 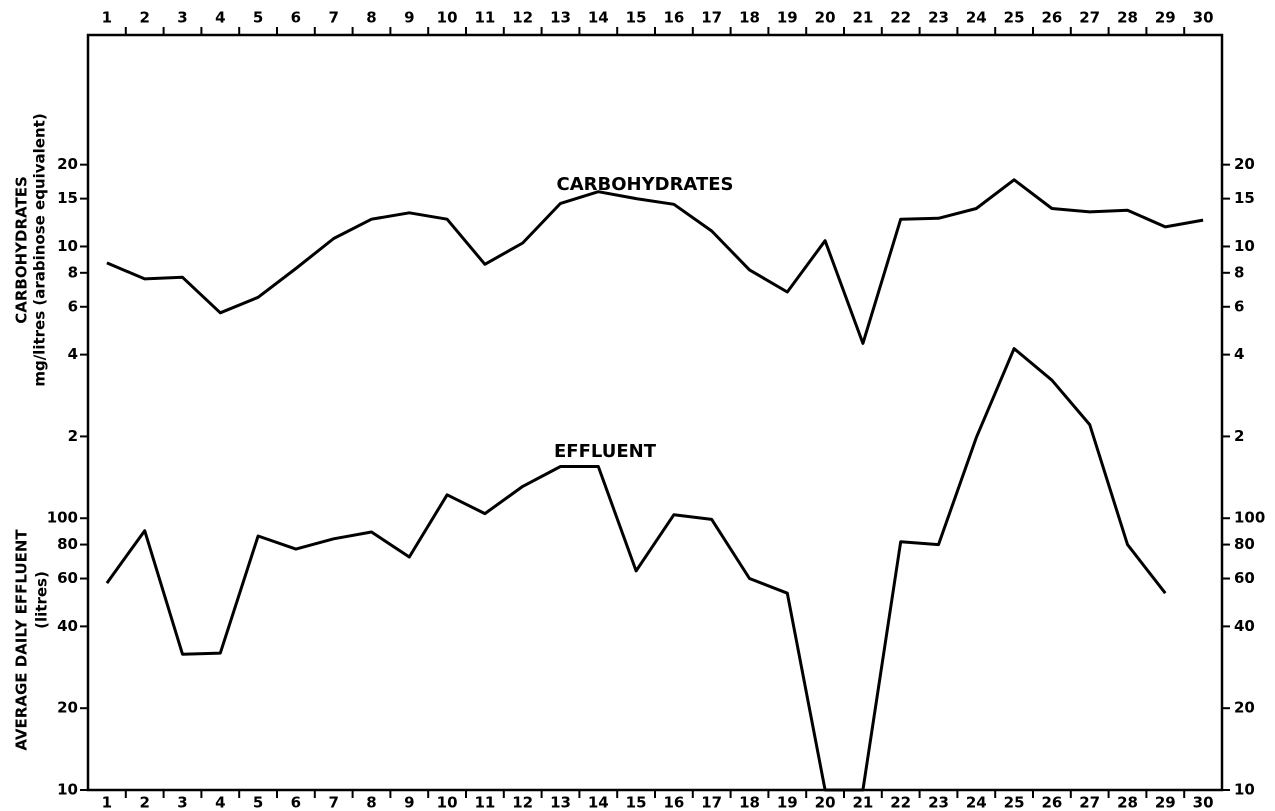 What do you see at coordinates (1051, 802) in the screenshot?
I see `x-tick-label-bottom: 26` at bounding box center [1051, 802].